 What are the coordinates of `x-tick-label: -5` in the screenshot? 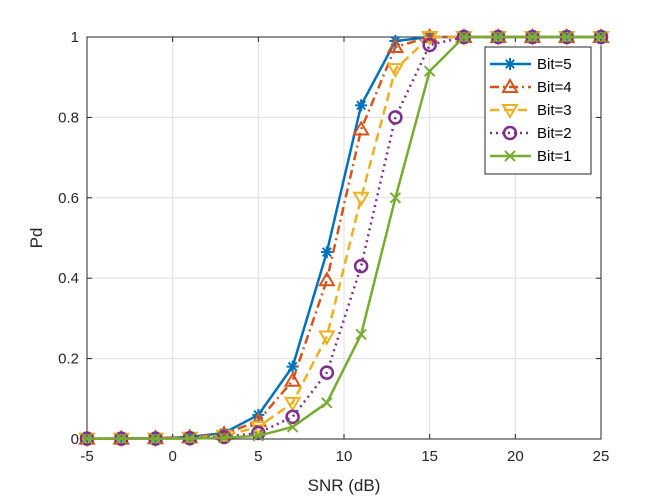 It's located at (86, 456).